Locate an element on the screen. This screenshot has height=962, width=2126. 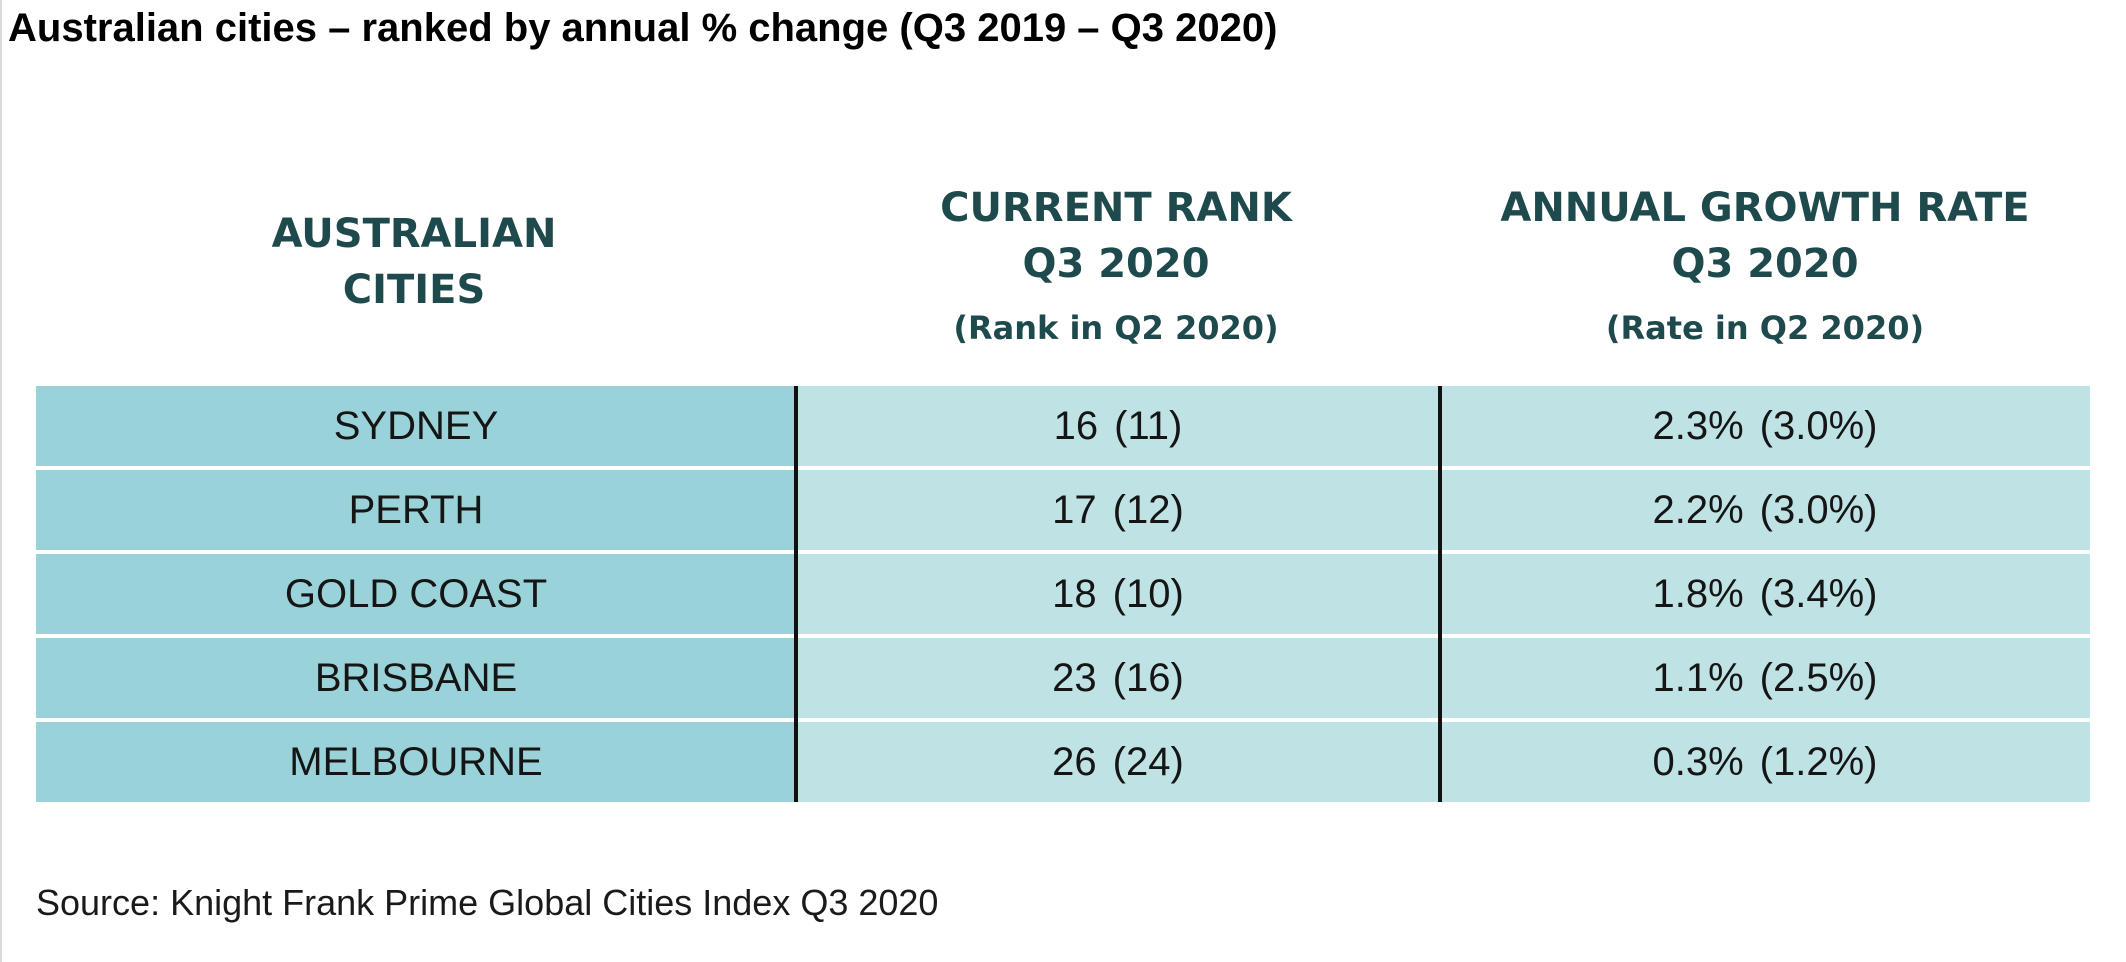
header-current-rank: CURRENT RANK Q3 2020 (Rank in Q2 2020) is located at coordinates (1116, 272).